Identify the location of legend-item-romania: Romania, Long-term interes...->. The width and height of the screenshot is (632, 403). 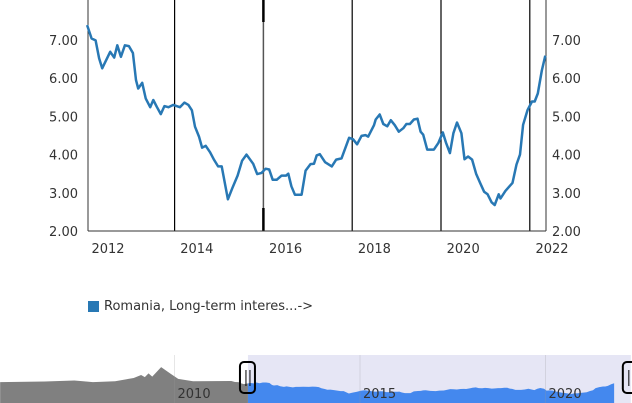
(200, 306).